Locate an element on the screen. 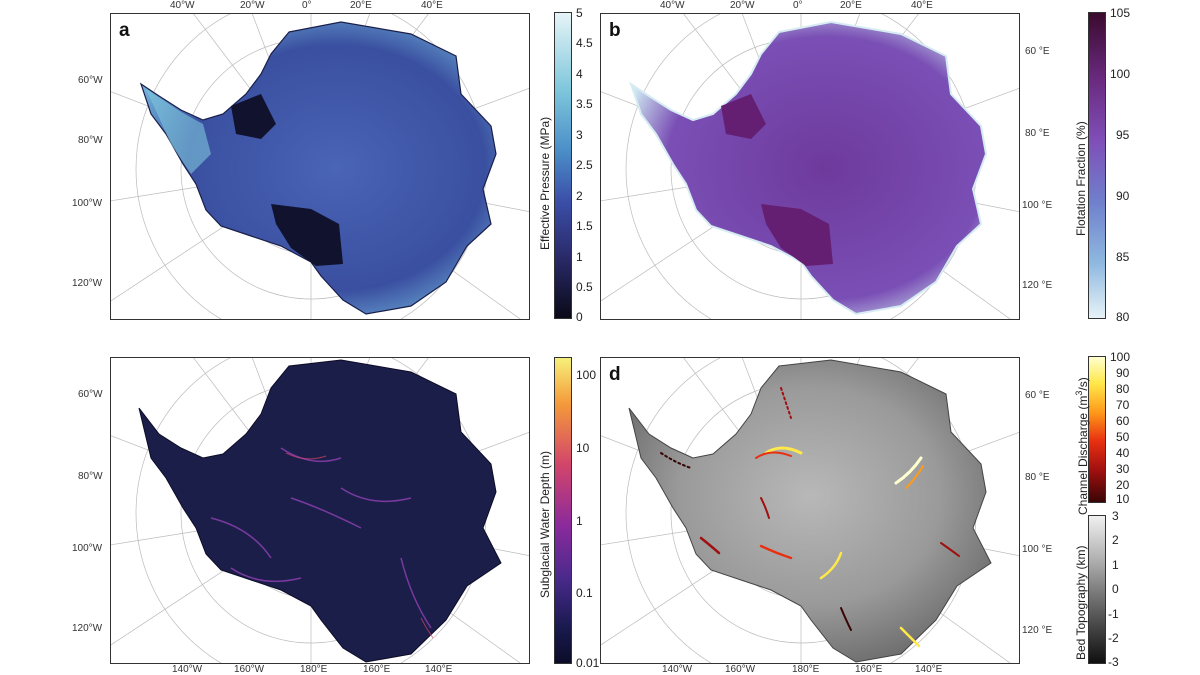 This screenshot has height=675, width=1200. lon-label-bottom-c-0: 140°W is located at coordinates (187, 669).